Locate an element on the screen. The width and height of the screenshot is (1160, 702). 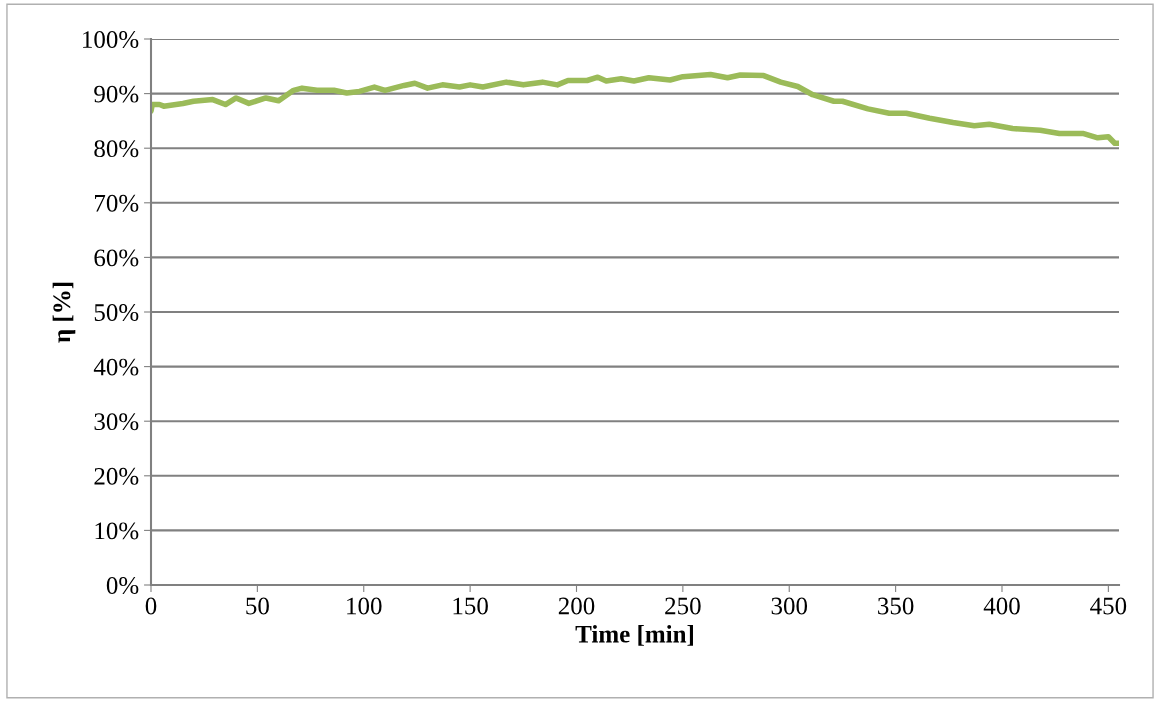
y-tick-label: 100% is located at coordinates (111, 39).